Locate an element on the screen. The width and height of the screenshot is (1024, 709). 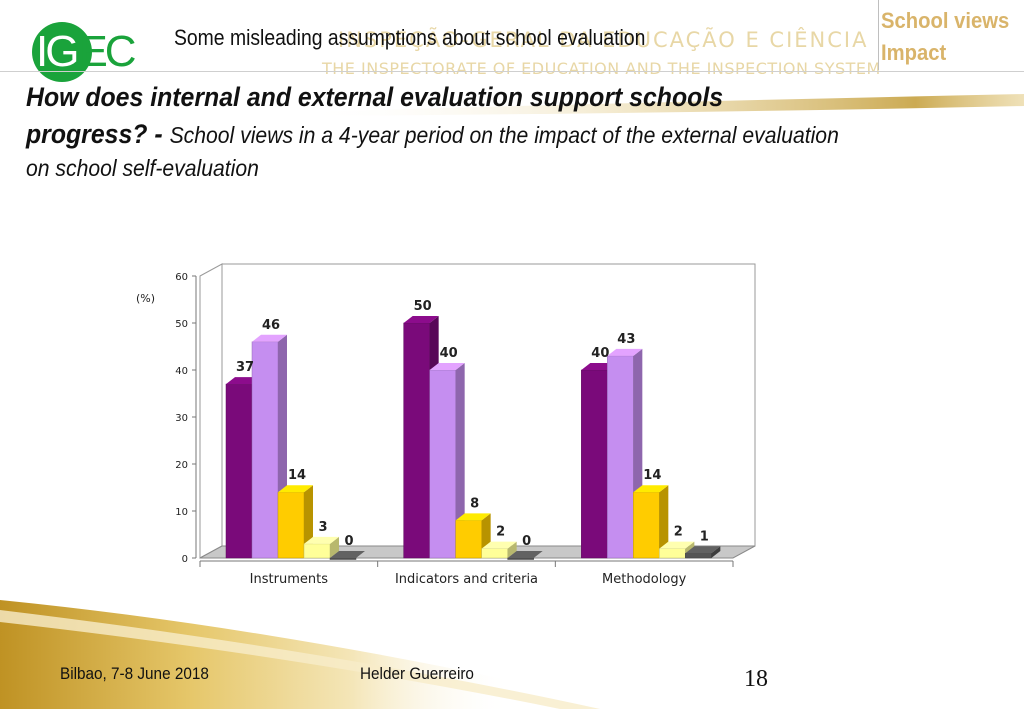
data-label: 37 is located at coordinates (245, 367).